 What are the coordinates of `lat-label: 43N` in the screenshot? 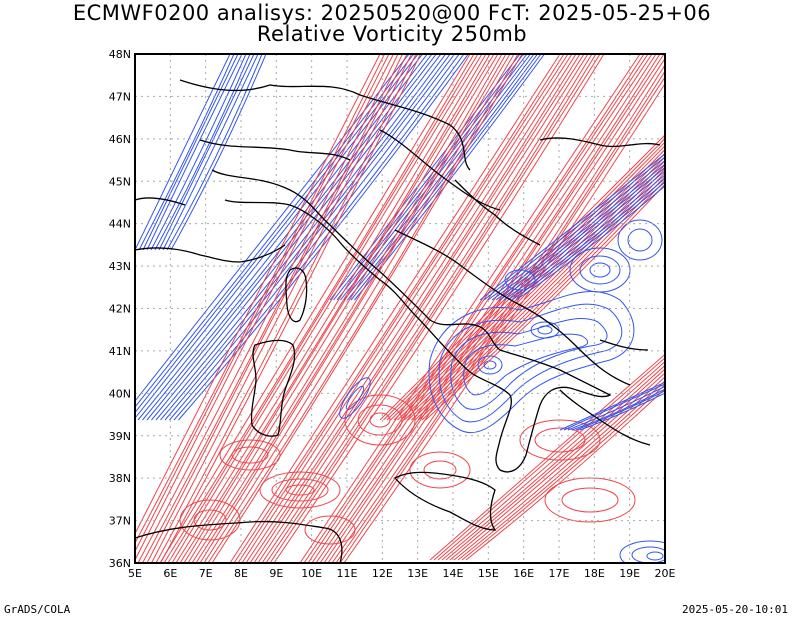 It's located at (120, 266).